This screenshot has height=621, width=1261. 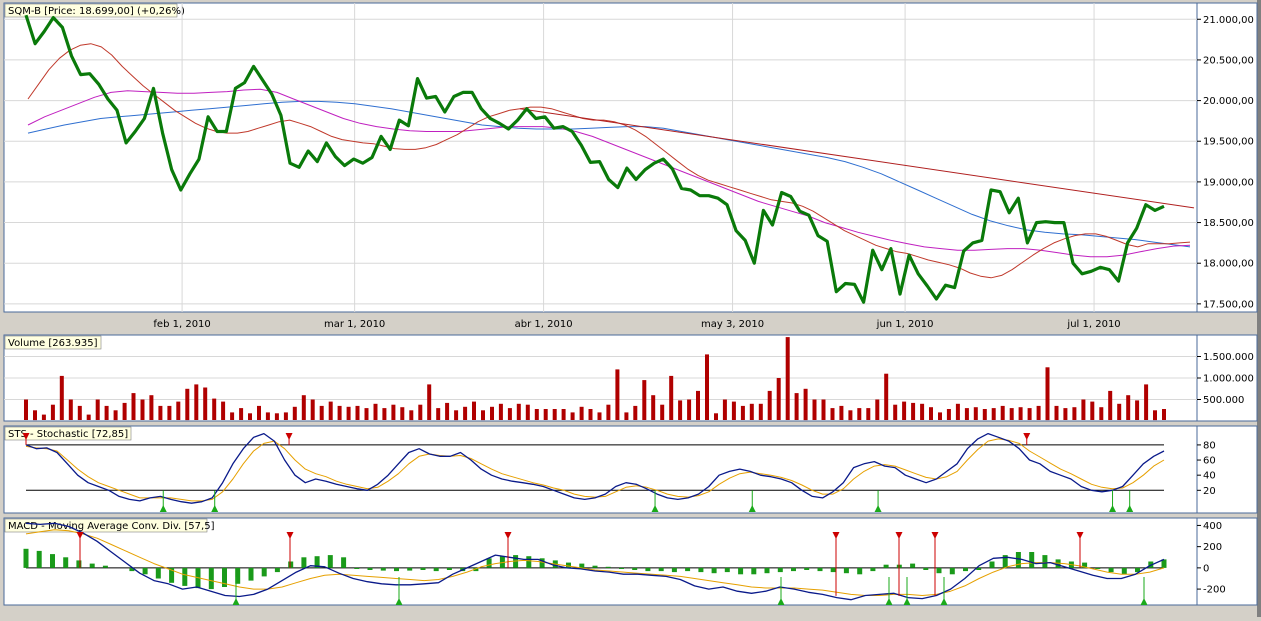 I want to click on x-tick-label: may 3, 2010, so click(x=732, y=324).